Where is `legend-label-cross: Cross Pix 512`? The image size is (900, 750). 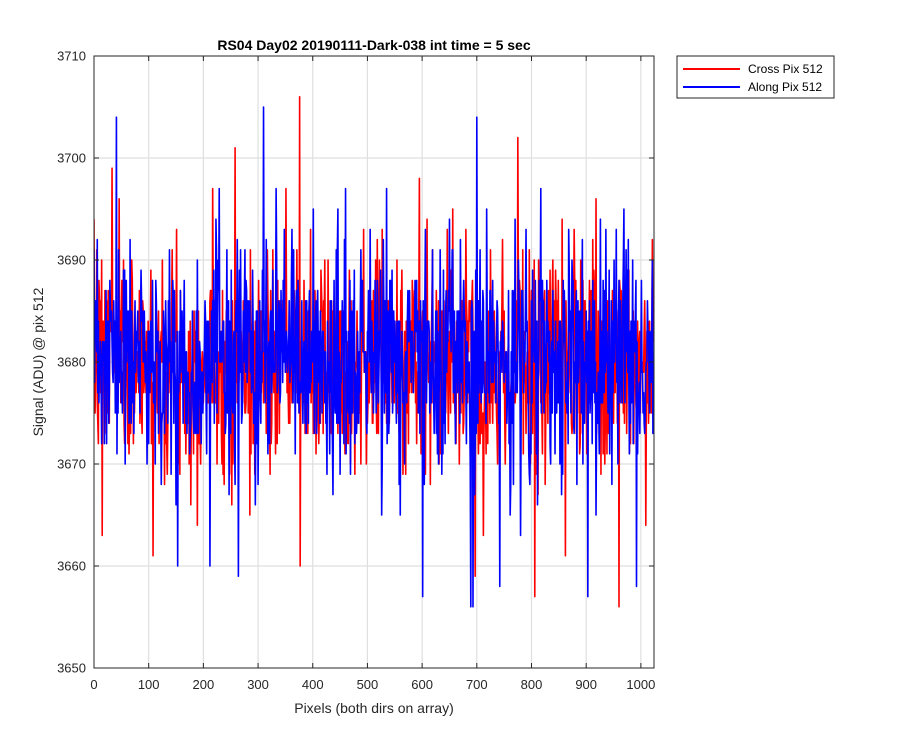 legend-label-cross: Cross Pix 512 is located at coordinates (785, 69).